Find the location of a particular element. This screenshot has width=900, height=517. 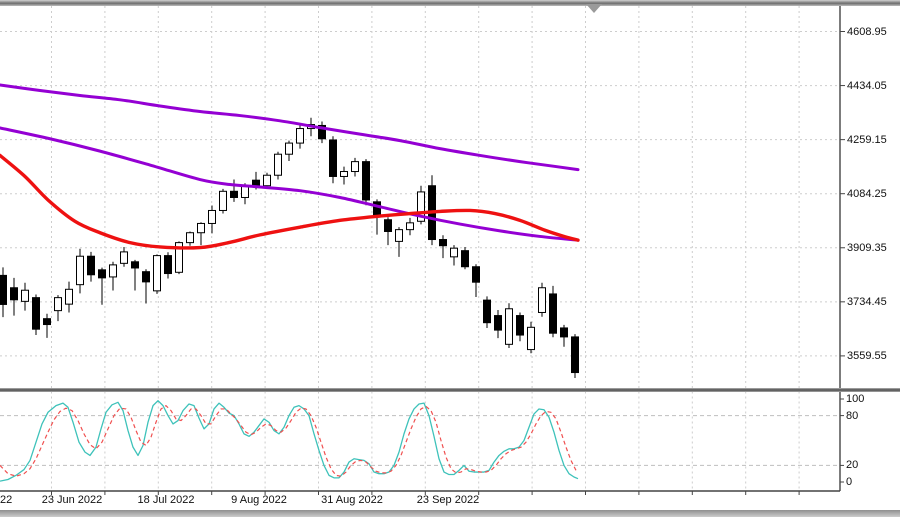

price-tick-label: 4259.15 is located at coordinates (867, 139).